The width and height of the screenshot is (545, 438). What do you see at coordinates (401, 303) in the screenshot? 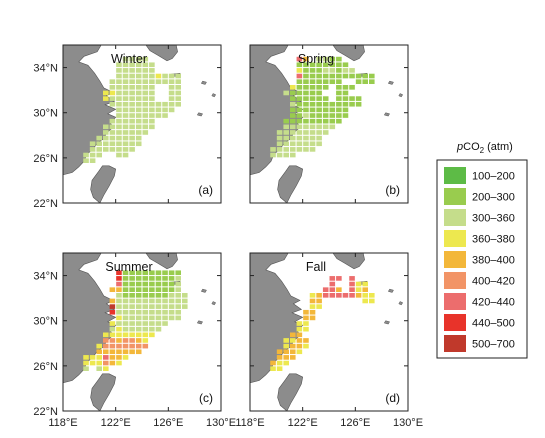
I see `small-island` at bounding box center [401, 303].